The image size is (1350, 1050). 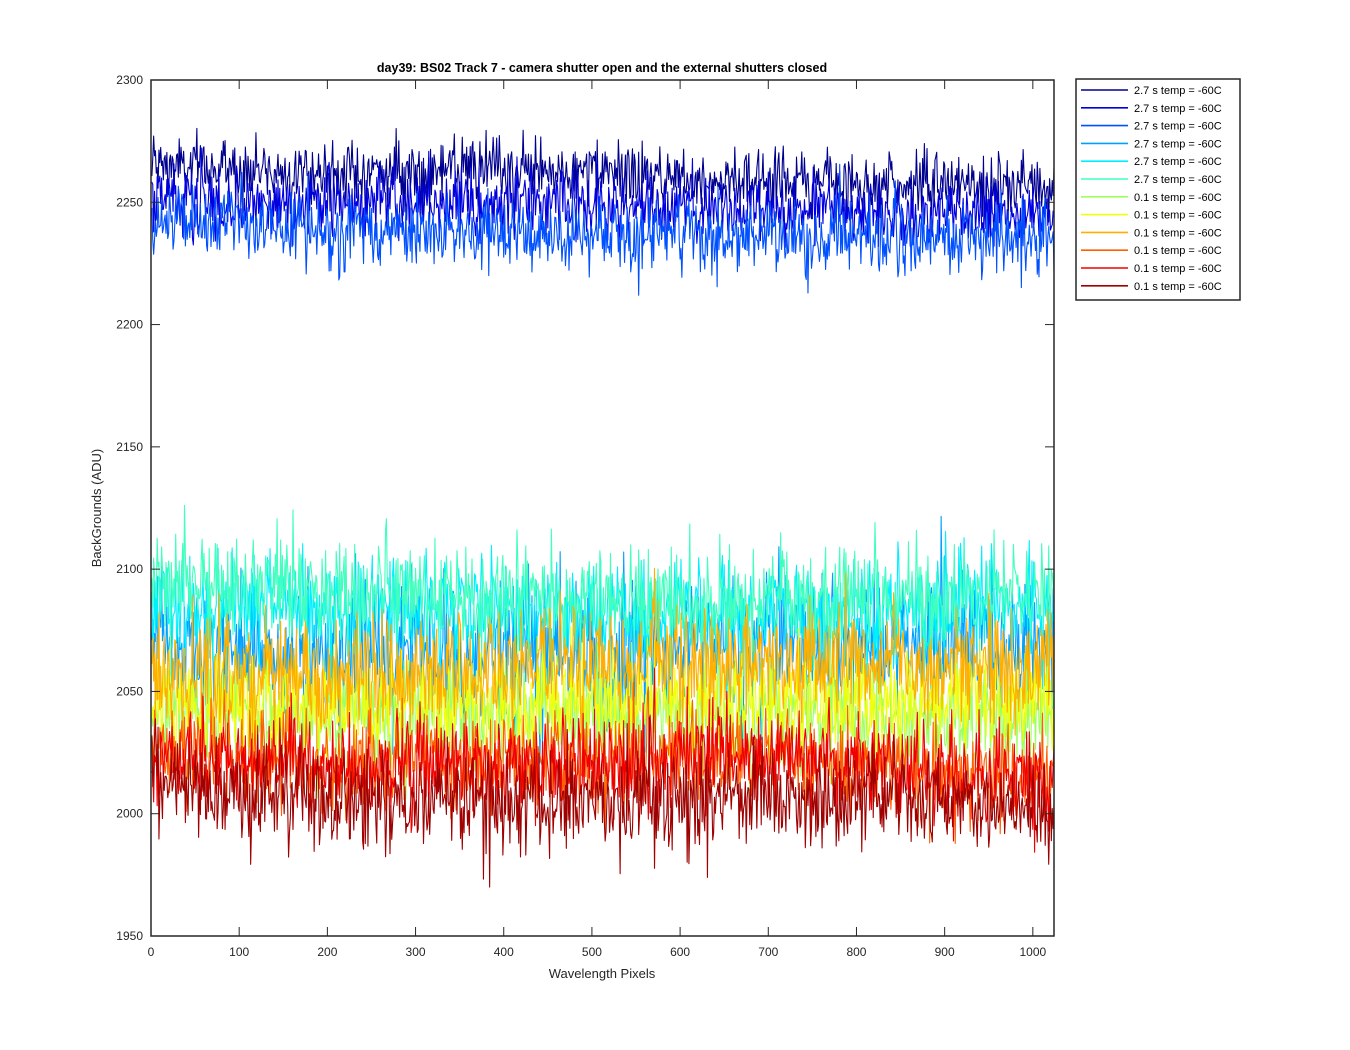 What do you see at coordinates (768, 952) in the screenshot?
I see `x-tick-label: 700` at bounding box center [768, 952].